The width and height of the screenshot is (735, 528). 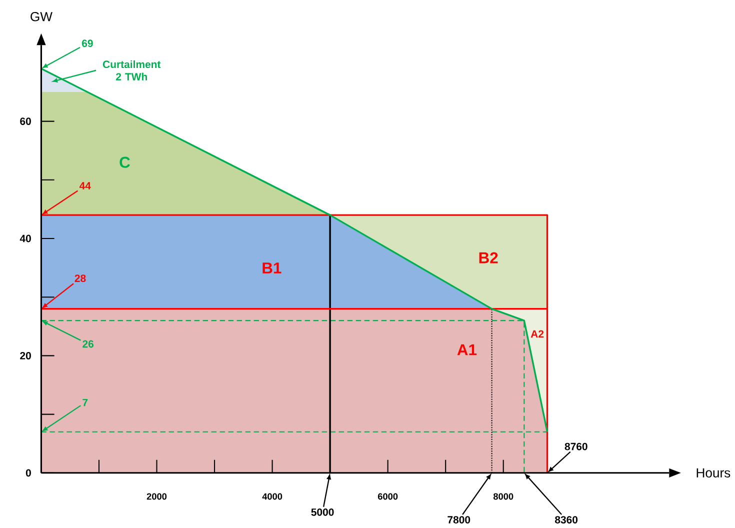 What do you see at coordinates (88, 344) in the screenshot?
I see `annotation: 26` at bounding box center [88, 344].